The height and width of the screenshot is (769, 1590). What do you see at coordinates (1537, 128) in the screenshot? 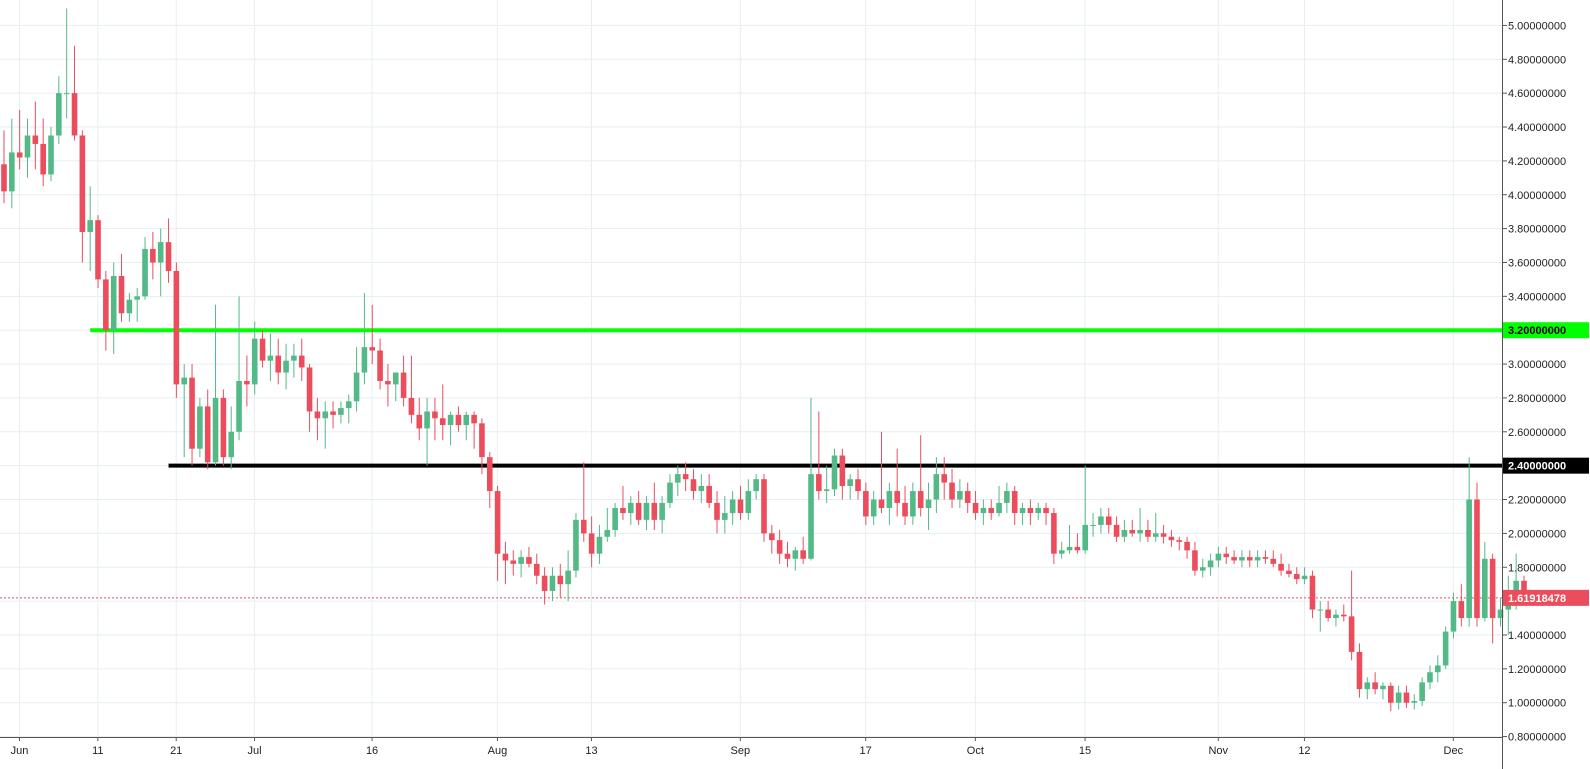
I see `y-tick-label: 4.40000000` at bounding box center [1537, 128].